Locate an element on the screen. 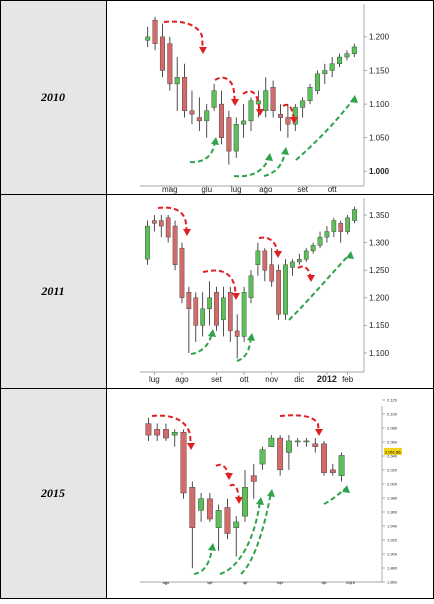 The height and width of the screenshot is (604, 434). price-tag-label: 2.061.86 is located at coordinates (393, 451).